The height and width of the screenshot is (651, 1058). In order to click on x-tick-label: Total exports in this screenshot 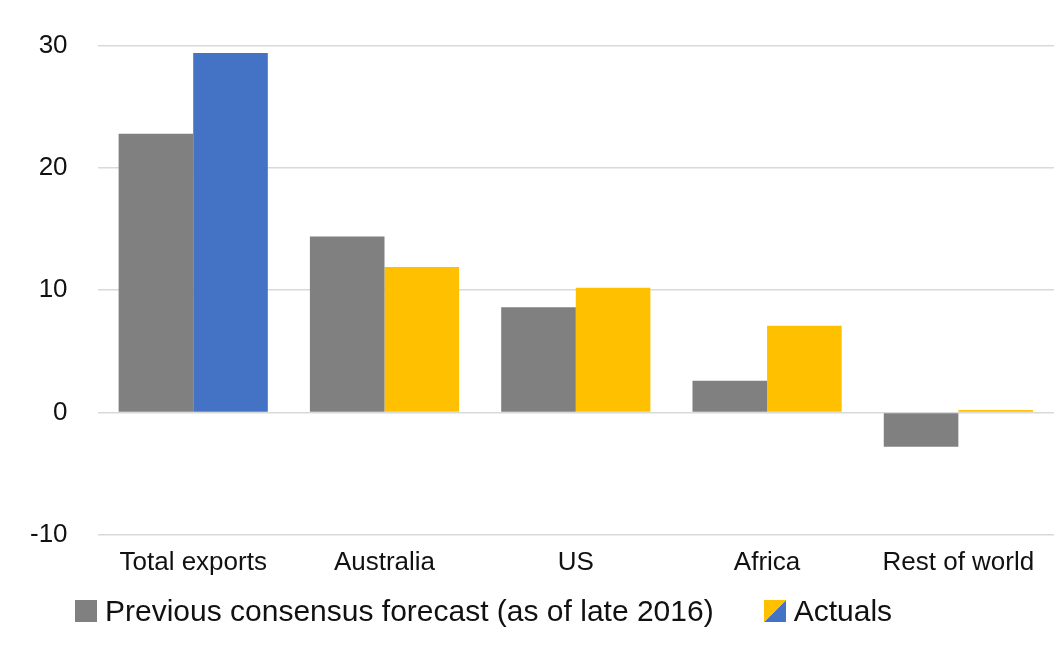, I will do `click(193, 560)`.